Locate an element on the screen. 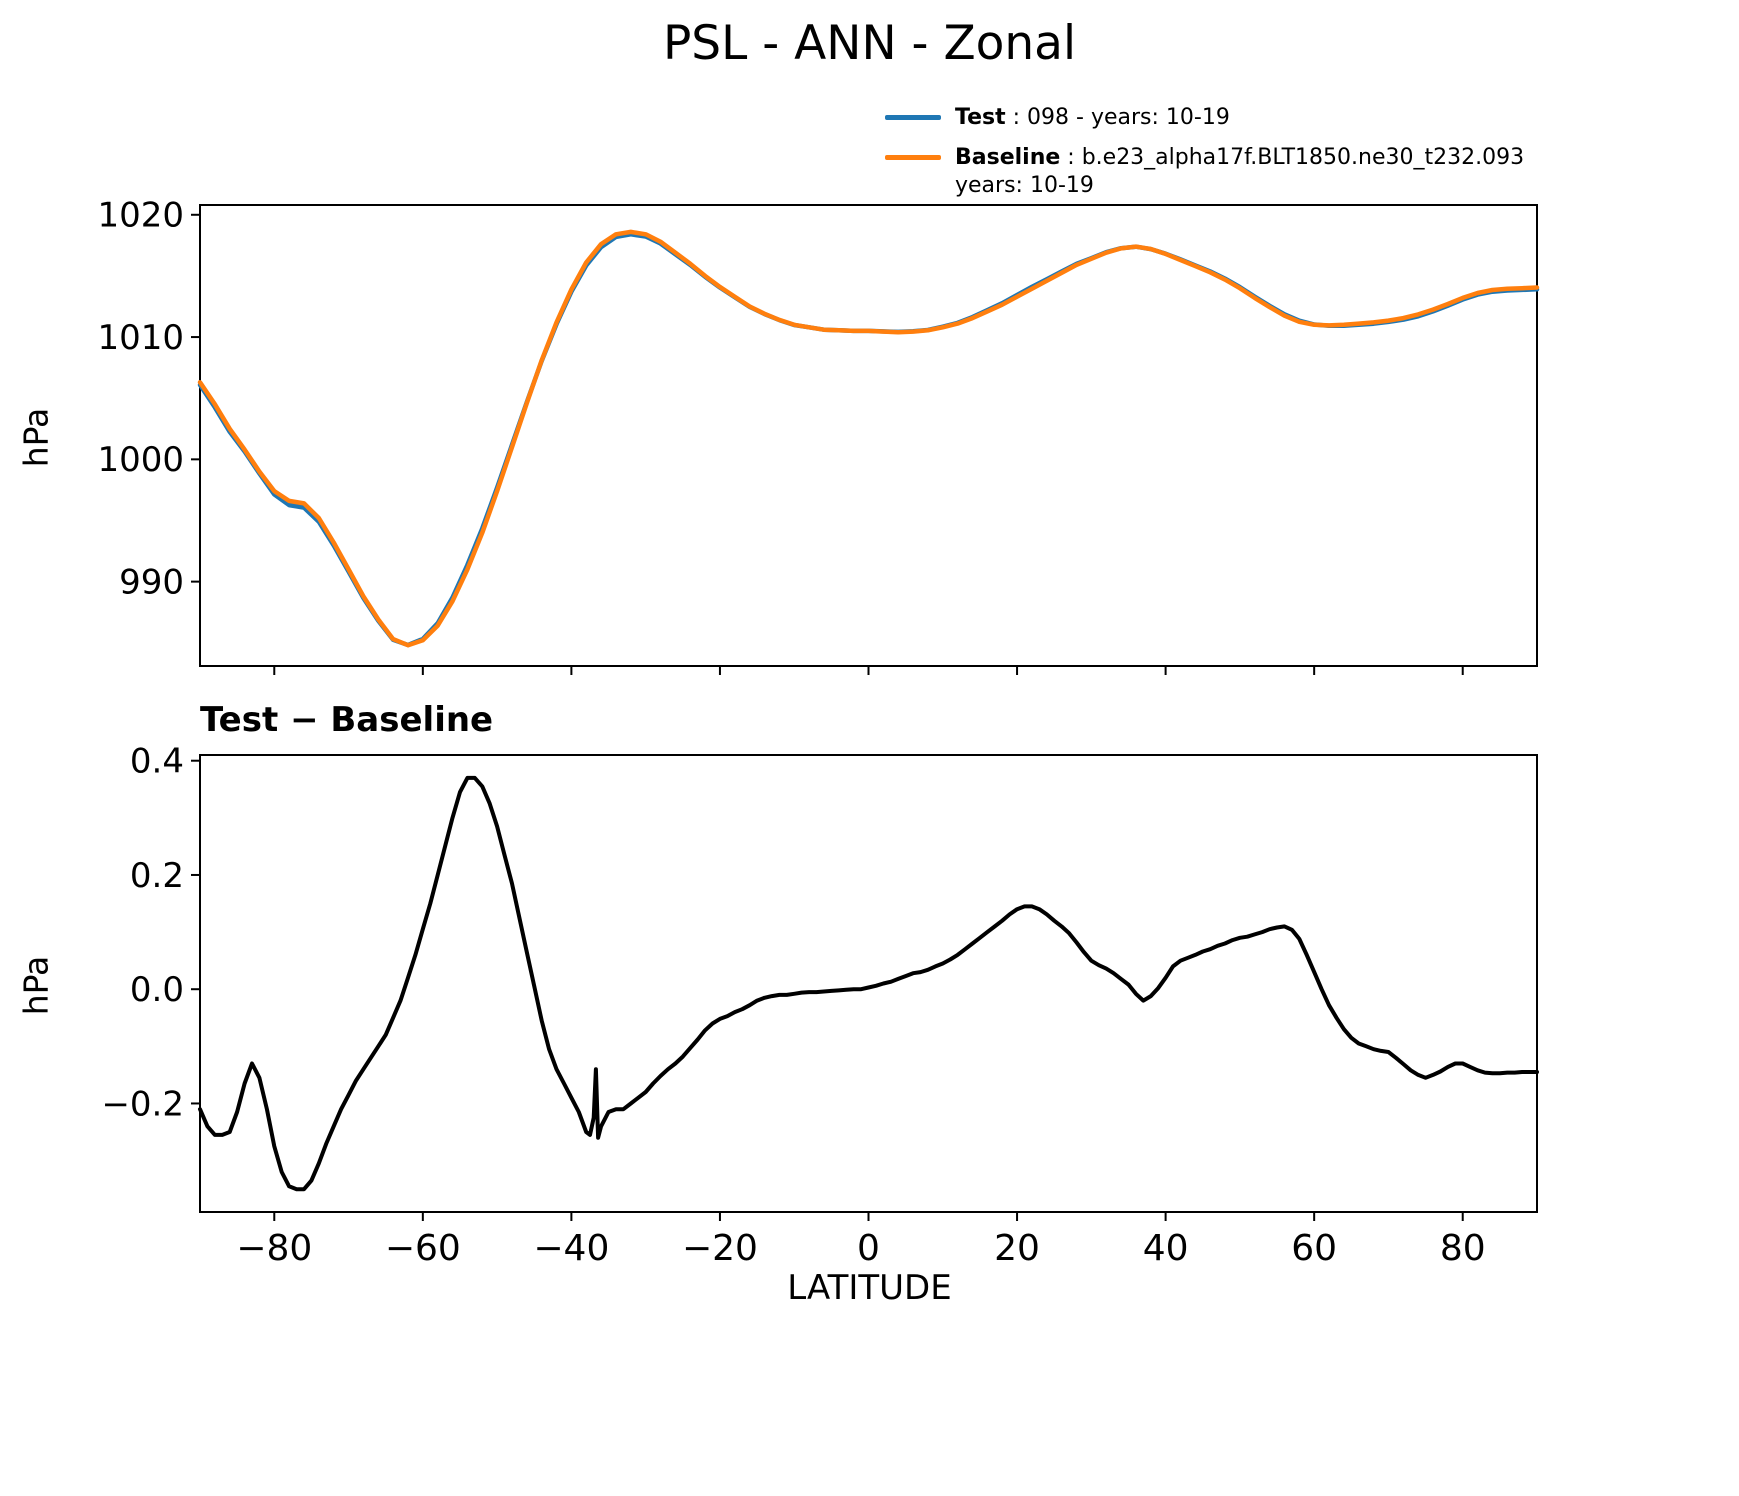 The height and width of the screenshot is (1496, 1739). chart-title: PSL - ANN - Zonal is located at coordinates (869, 43).